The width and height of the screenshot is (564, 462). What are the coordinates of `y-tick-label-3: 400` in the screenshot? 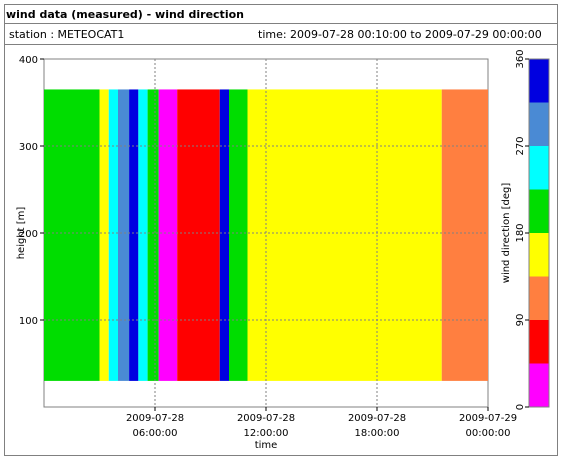 It's located at (28, 60).